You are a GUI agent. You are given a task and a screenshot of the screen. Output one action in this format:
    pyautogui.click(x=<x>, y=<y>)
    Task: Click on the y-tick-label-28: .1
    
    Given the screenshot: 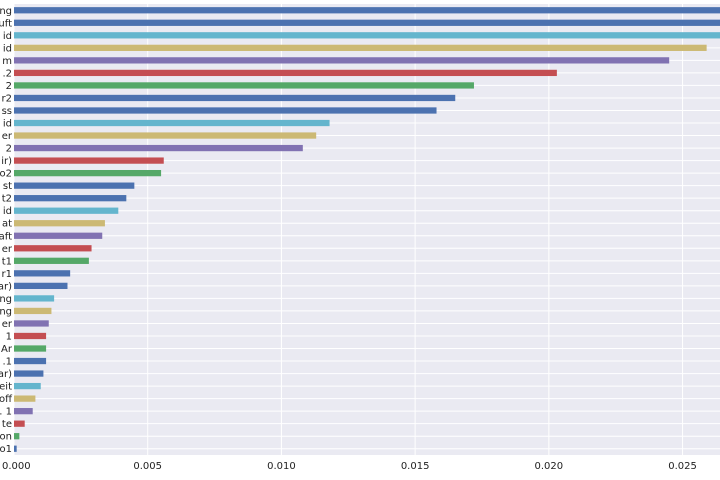 What is the action you would take?
    pyautogui.click(x=7, y=362)
    